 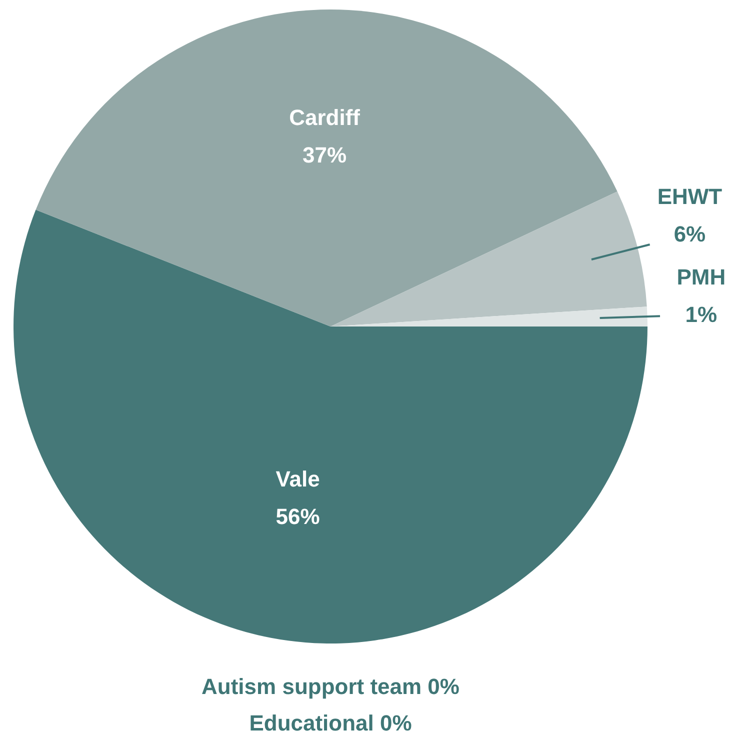 What do you see at coordinates (690, 233) in the screenshot?
I see `data-label: 6%` at bounding box center [690, 233].